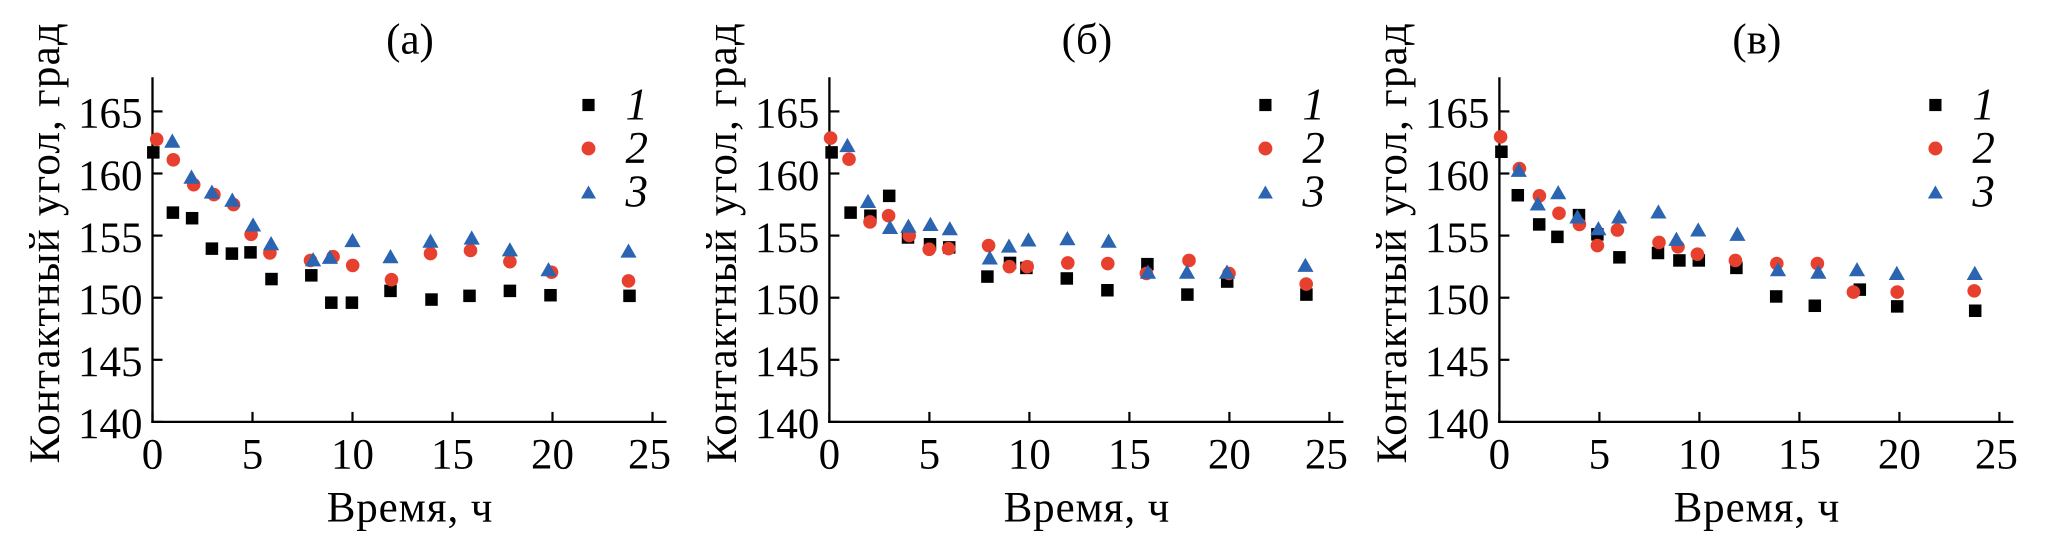 This screenshot has width=2067, height=544. I want to click on svg-text: (а), so click(410, 40).